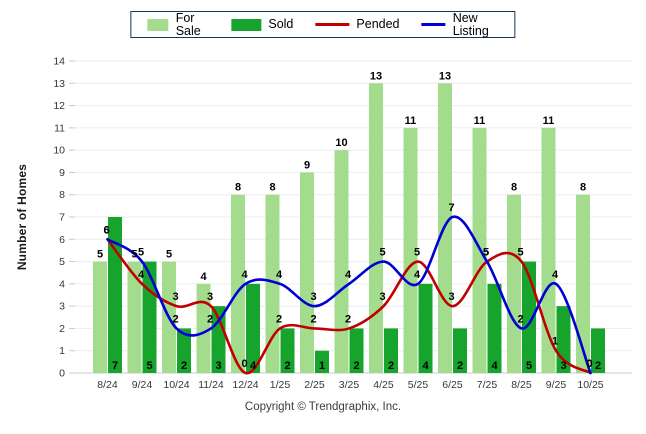 Image resolution: width=646 pixels, height=434 pixels. I want to click on legend-label-sold: Sold, so click(281, 24).